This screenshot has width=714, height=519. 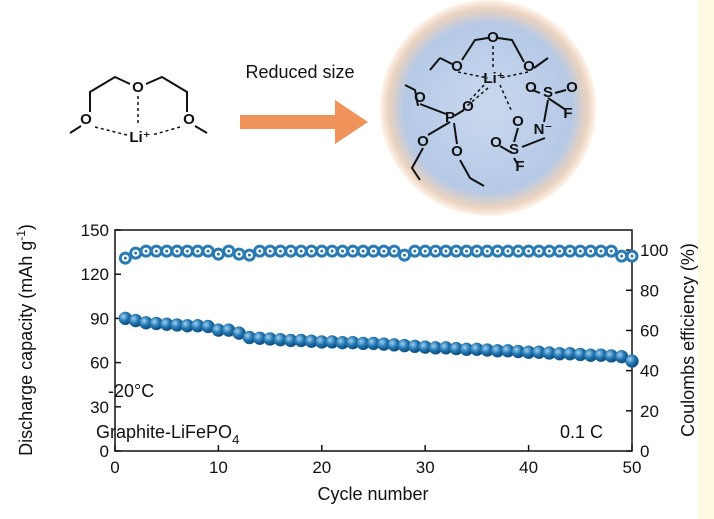 I want to click on y-tick-label: 90, so click(x=99, y=318).